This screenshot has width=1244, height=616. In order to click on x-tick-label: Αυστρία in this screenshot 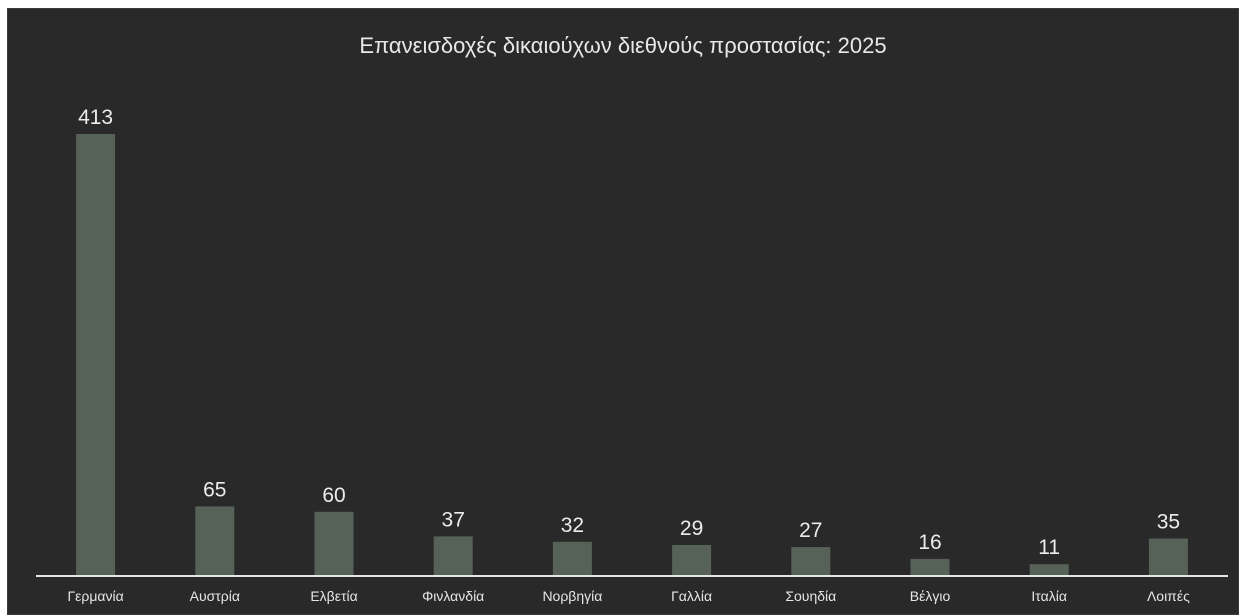, I will do `click(215, 596)`.